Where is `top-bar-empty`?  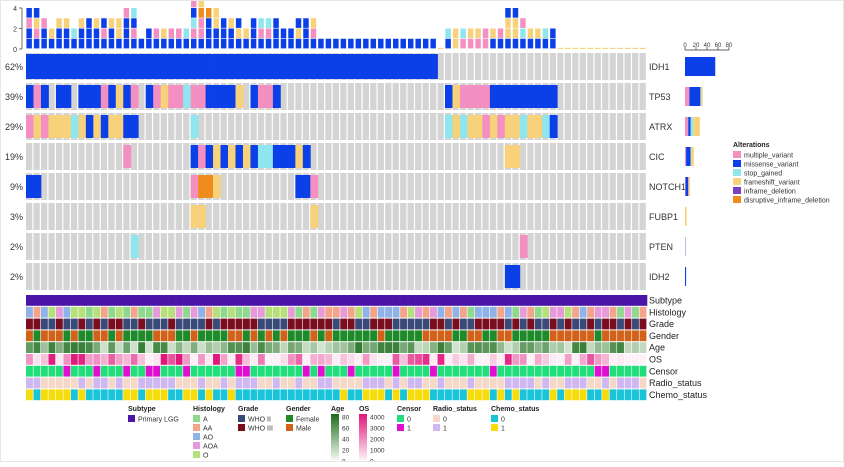 top-bar-empty is located at coordinates (583, 48).